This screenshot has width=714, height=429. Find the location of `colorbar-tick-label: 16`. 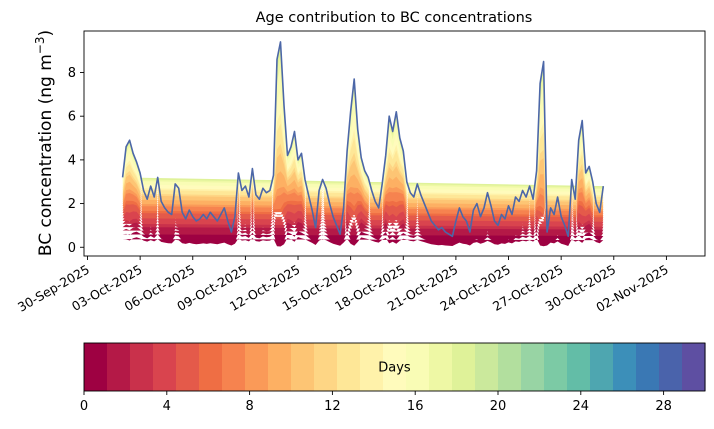

colorbar-tick-label: 16 is located at coordinates (415, 406).